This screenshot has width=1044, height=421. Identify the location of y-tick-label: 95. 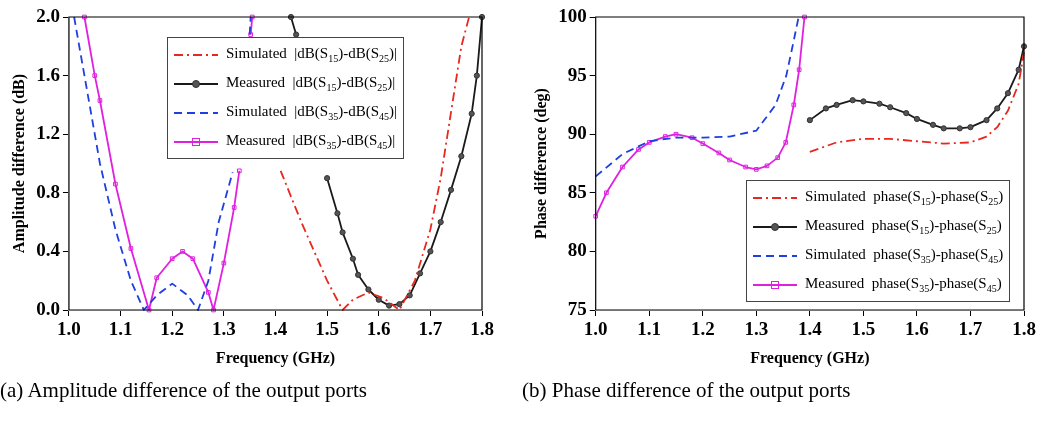
(577, 74).